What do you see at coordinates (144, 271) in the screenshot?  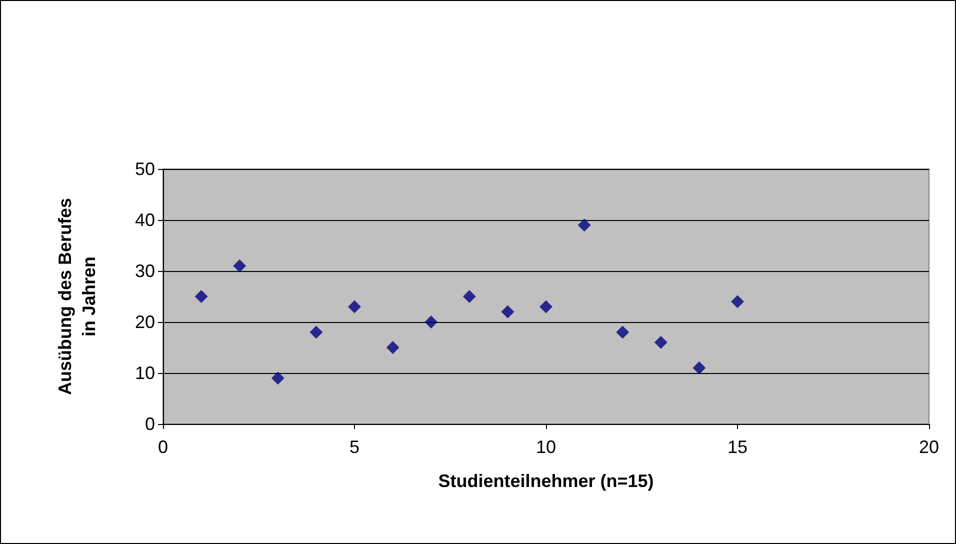 I see `y-tick-label: 30` at bounding box center [144, 271].